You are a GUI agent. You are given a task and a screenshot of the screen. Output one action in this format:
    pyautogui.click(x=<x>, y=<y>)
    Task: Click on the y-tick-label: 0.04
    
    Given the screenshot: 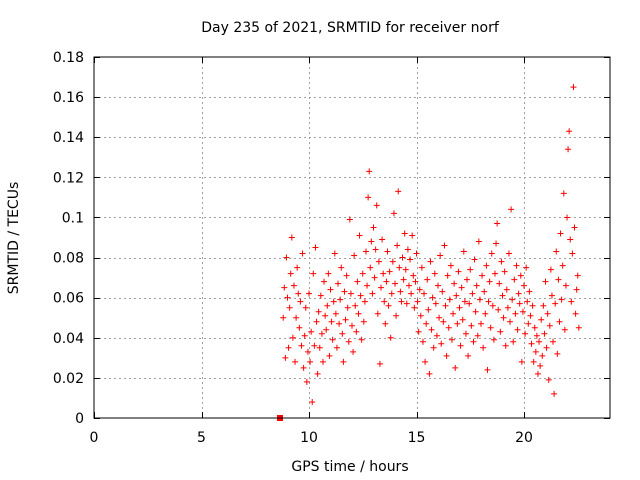 What is the action you would take?
    pyautogui.click(x=68, y=339)
    